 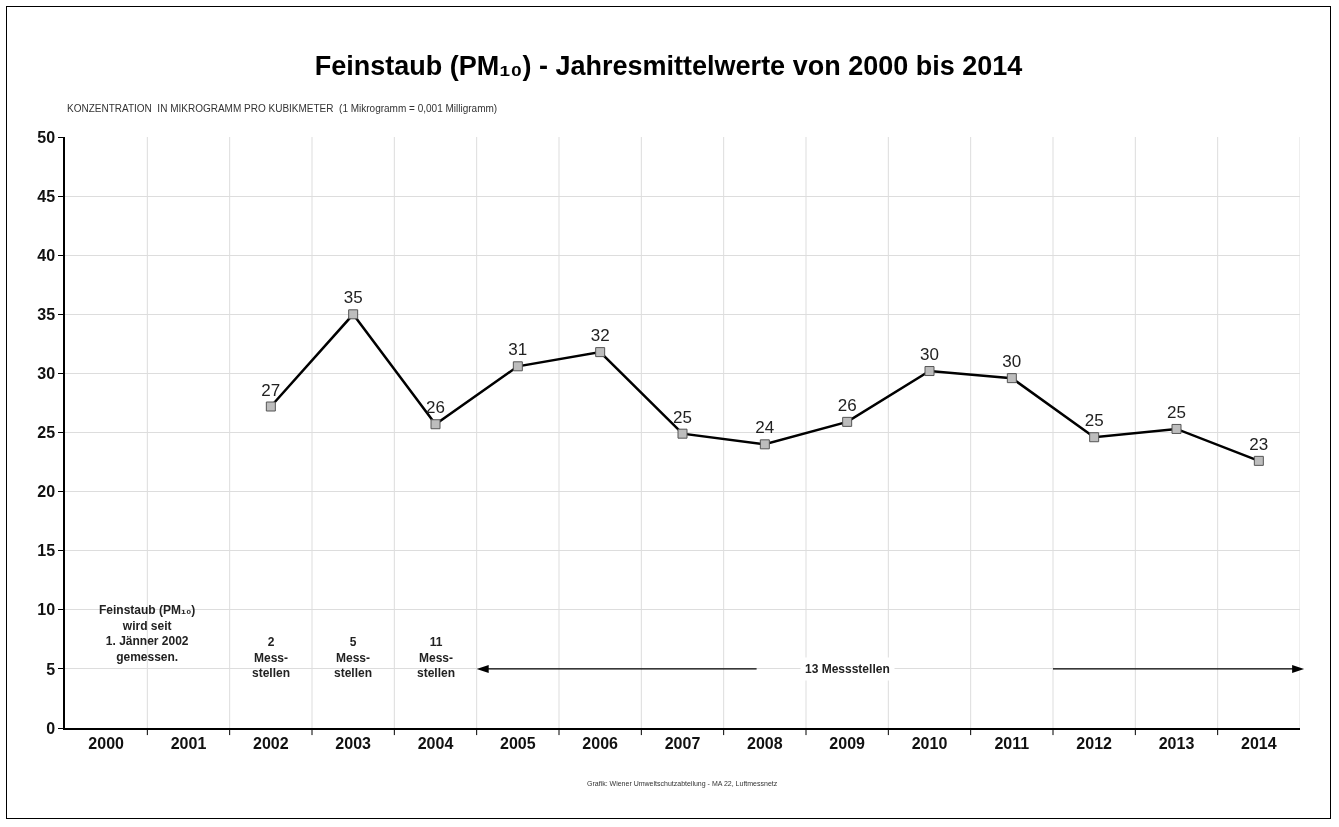 What do you see at coordinates (353, 298) in the screenshot?
I see `data-label: 35` at bounding box center [353, 298].